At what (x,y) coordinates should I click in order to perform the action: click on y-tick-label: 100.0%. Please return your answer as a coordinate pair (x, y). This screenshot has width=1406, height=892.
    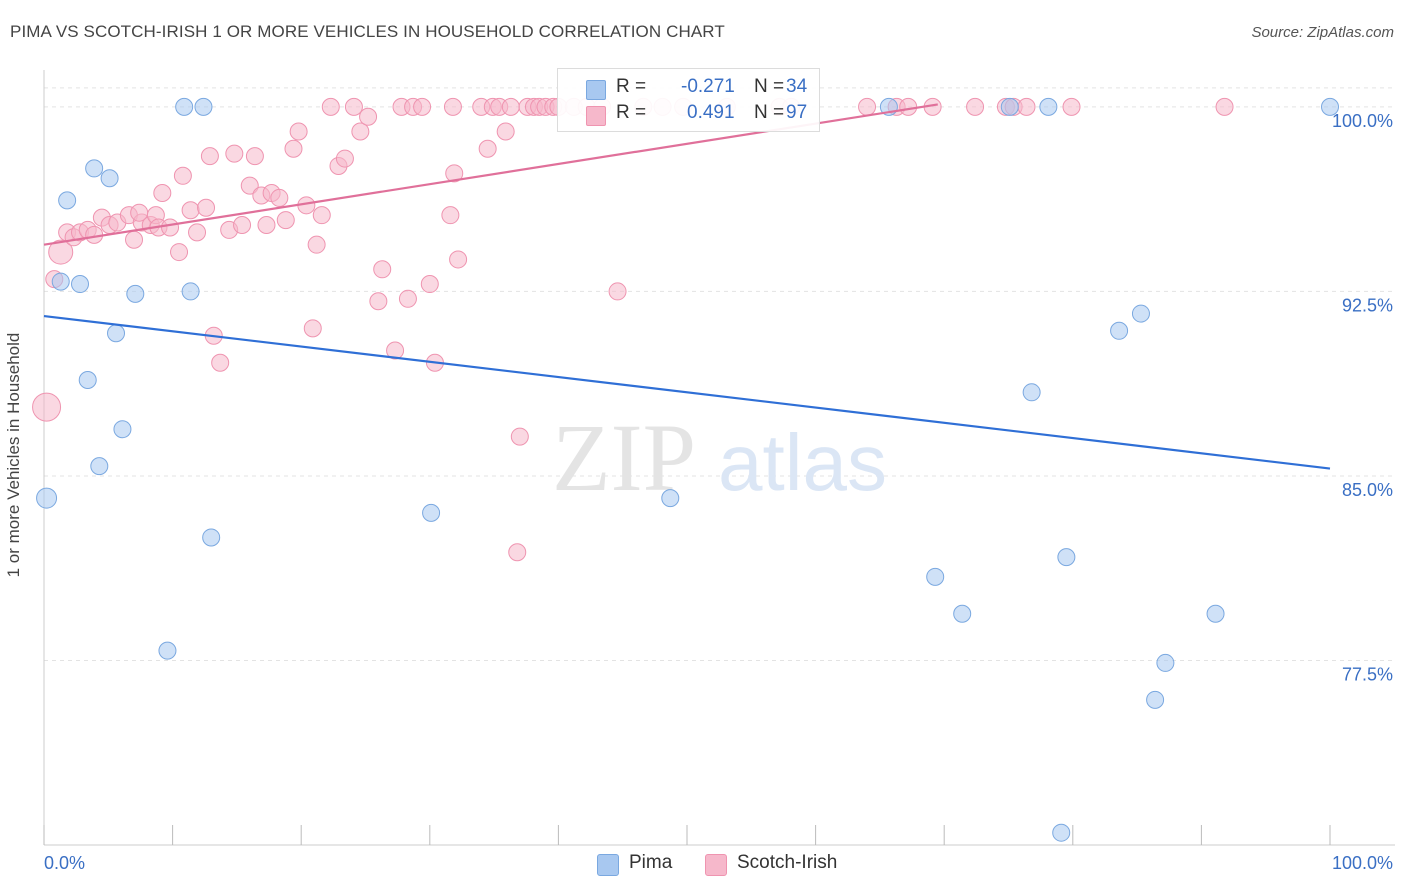
    Looking at the image, I should click on (1362, 121).